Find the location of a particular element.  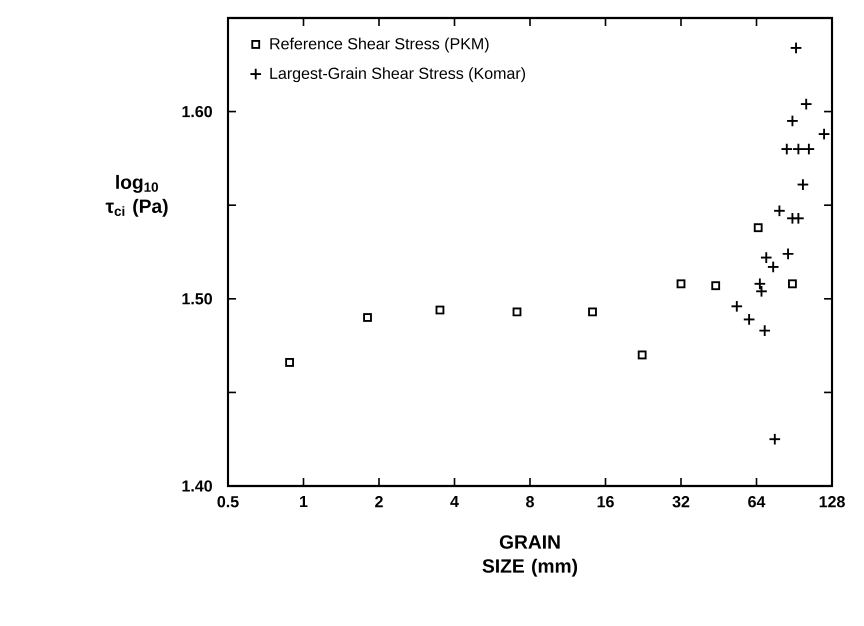

text: log$_{10}$ τ$_{ci}$ (Pa) is located at coordinates (137, 195).